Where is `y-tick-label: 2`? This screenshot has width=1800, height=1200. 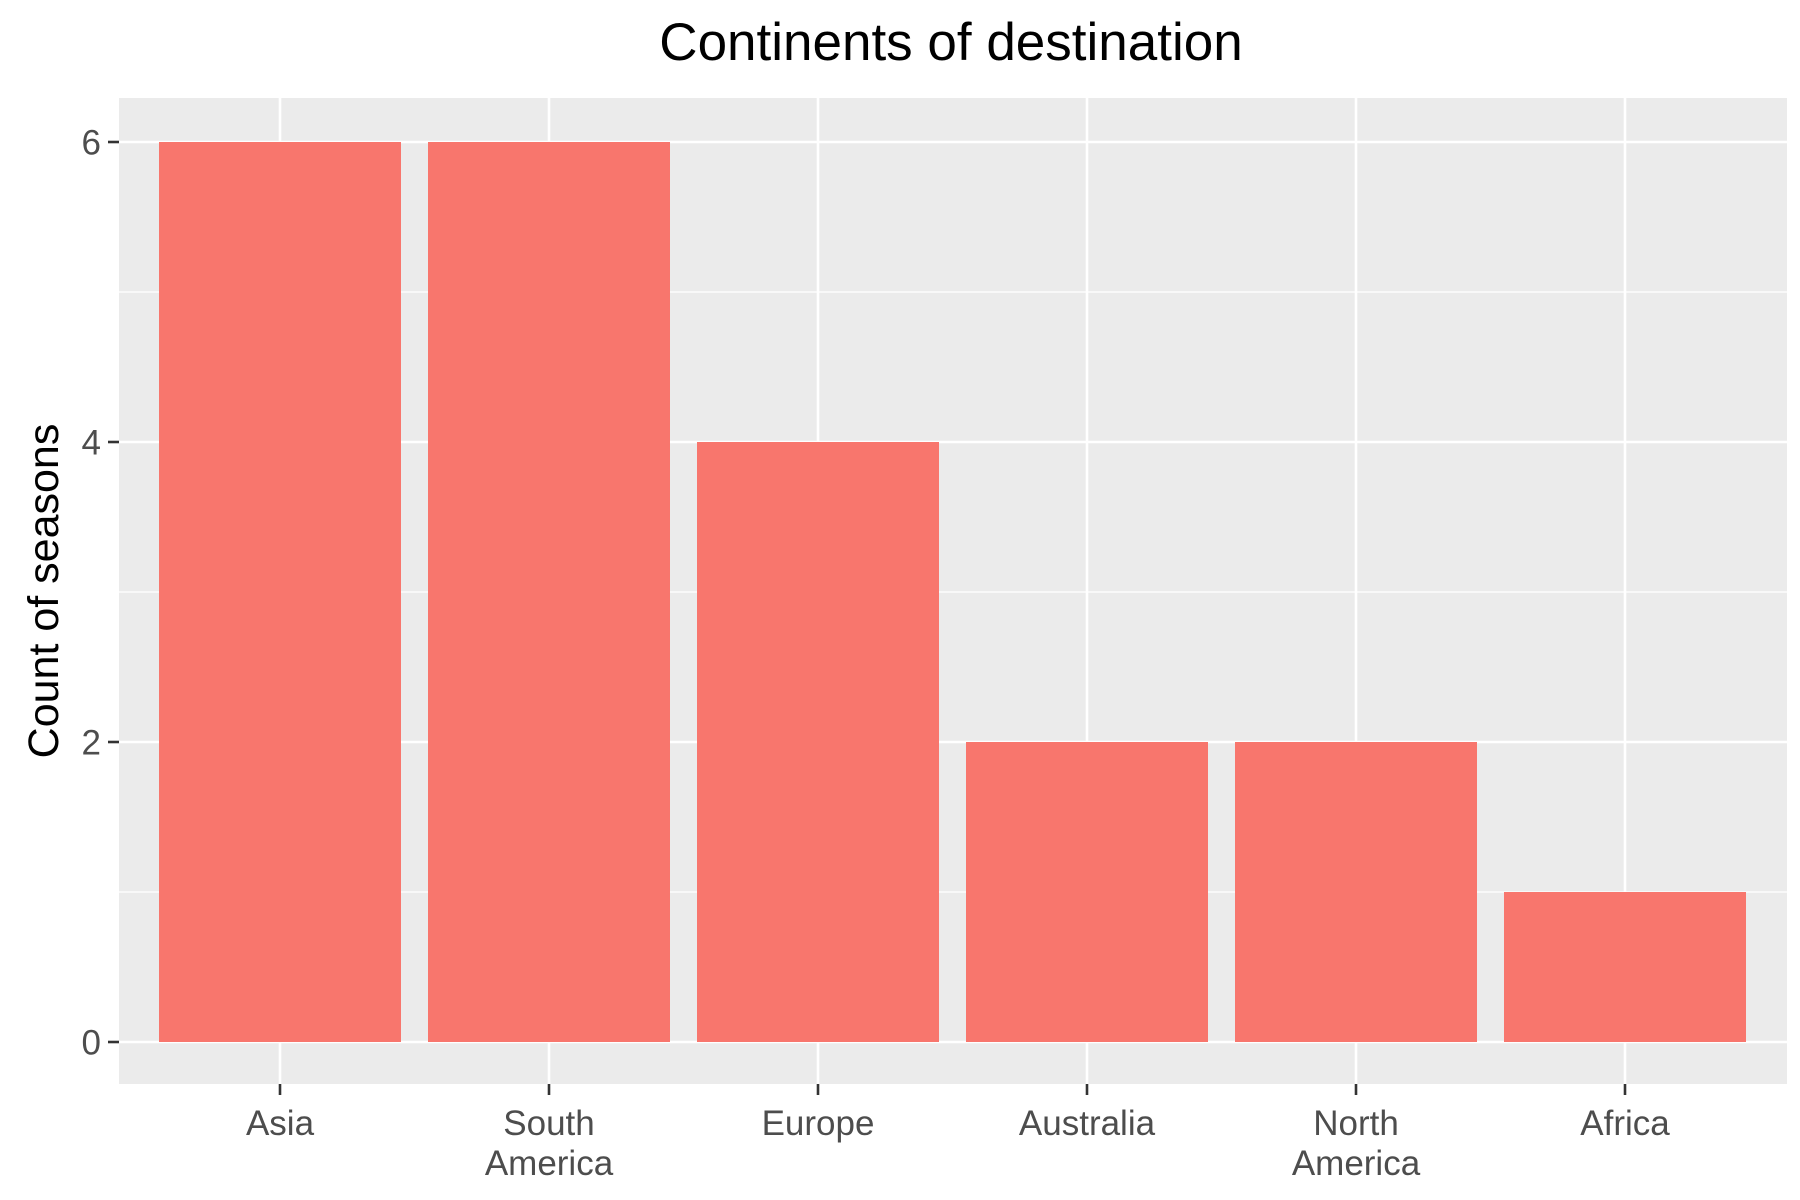
y-tick-label: 2 is located at coordinates (91, 743).